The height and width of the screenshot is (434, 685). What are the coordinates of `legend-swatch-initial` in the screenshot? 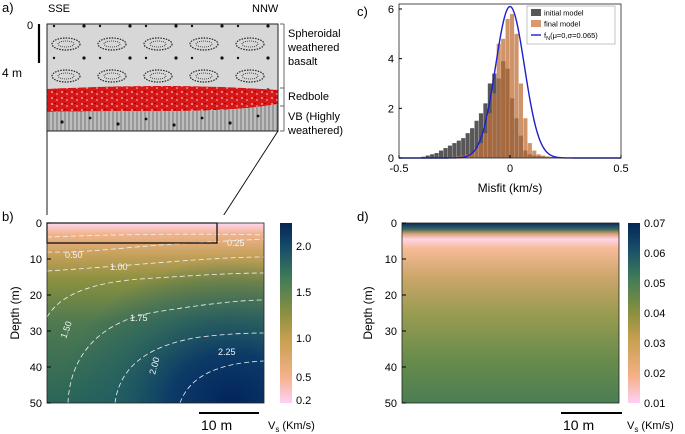 It's located at (536, 12).